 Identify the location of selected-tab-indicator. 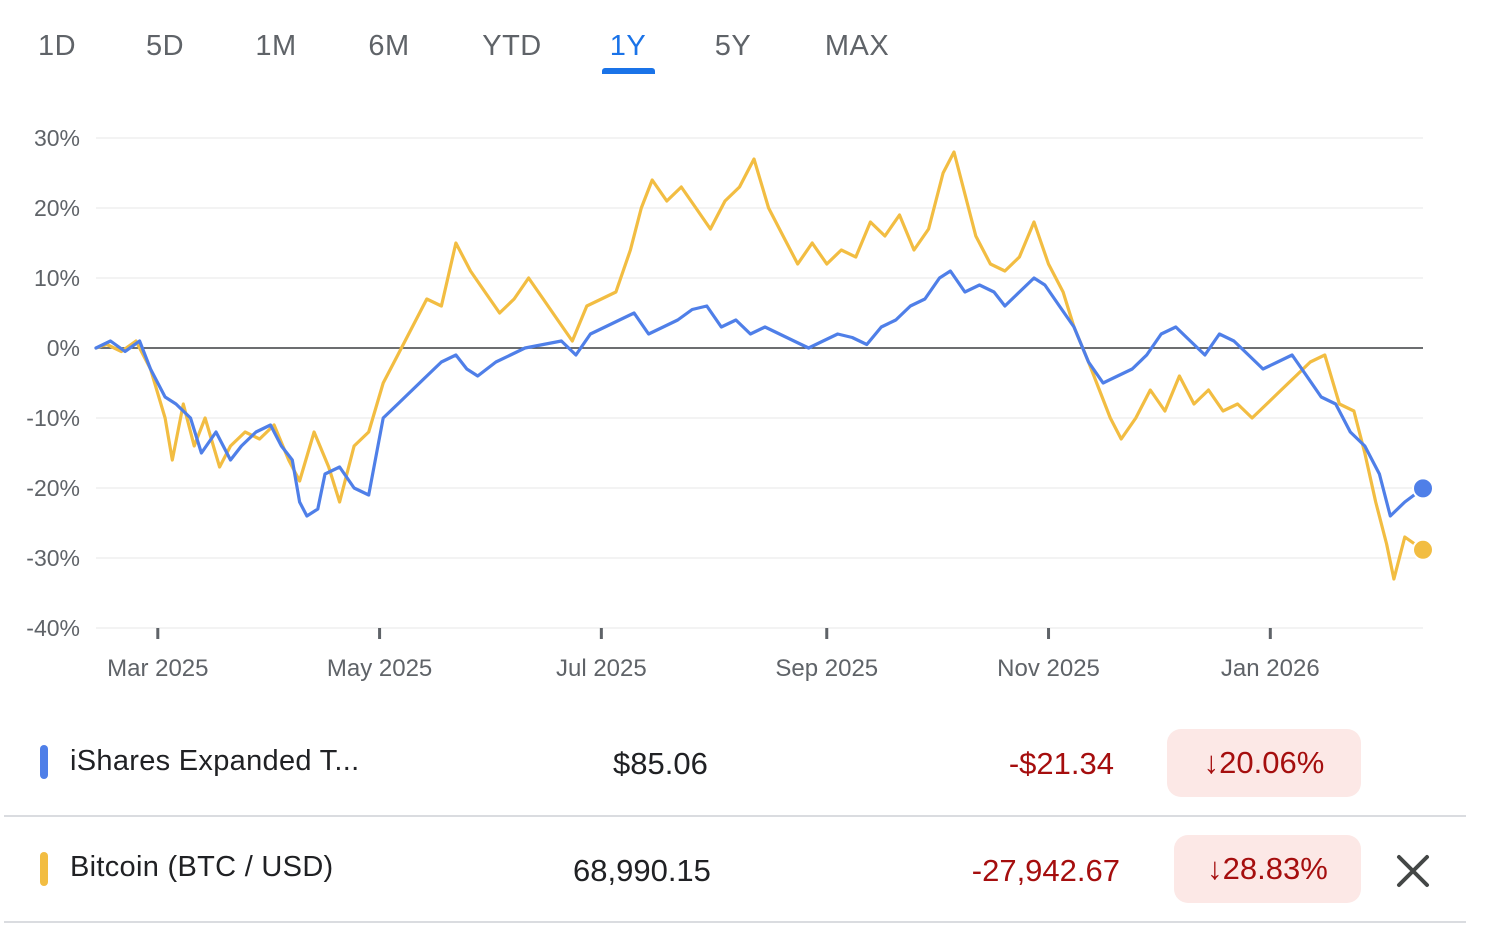
(628, 71).